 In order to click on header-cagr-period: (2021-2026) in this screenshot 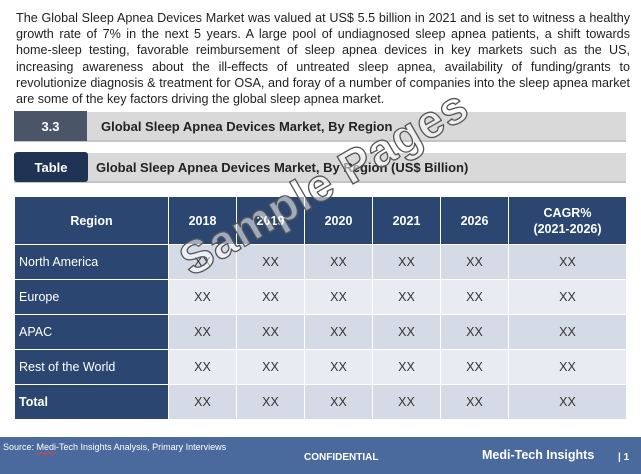, I will do `click(567, 228)`.